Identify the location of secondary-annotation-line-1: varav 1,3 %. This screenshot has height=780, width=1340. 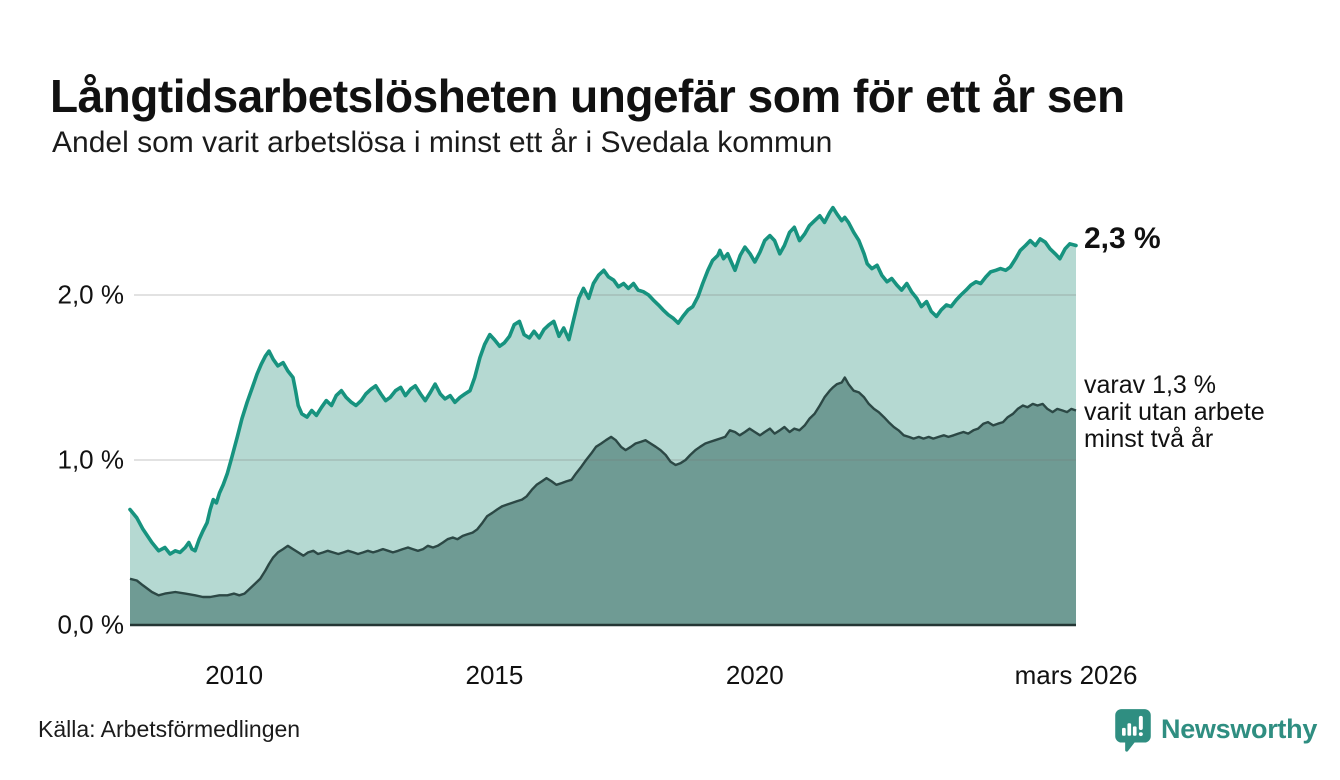
(1150, 385).